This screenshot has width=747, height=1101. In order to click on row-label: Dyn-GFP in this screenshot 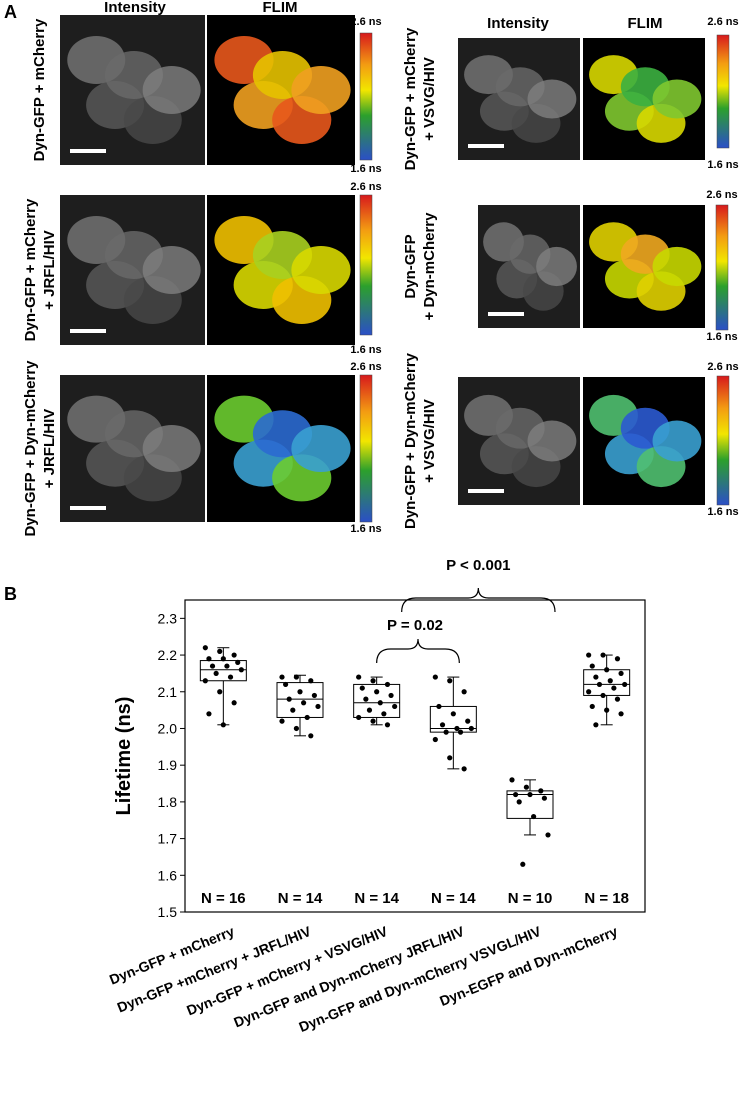, I will do `click(410, 266)`.